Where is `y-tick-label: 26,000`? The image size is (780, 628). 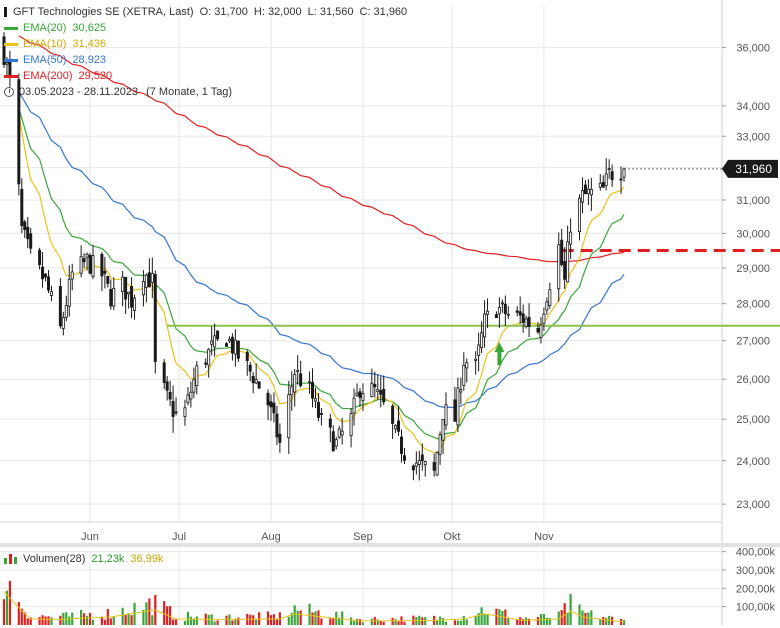 y-tick-label: 26,000 is located at coordinates (753, 380).